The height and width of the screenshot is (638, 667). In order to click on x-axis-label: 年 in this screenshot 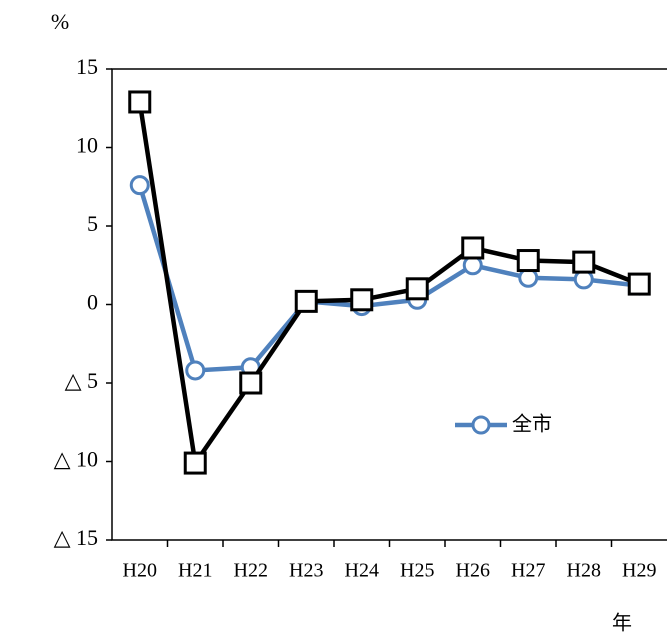, I will do `click(622, 623)`.